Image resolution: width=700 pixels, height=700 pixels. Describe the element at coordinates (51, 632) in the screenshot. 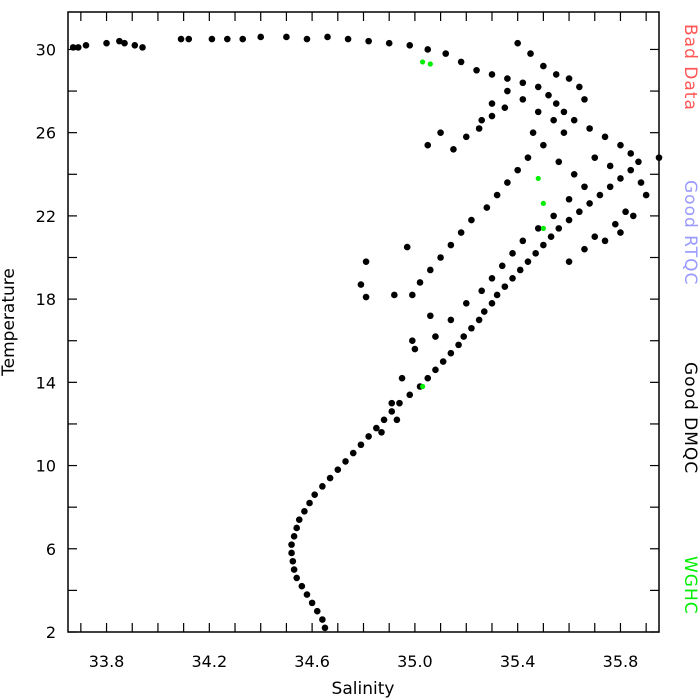

I see `y-tick-label: 2` at that location.